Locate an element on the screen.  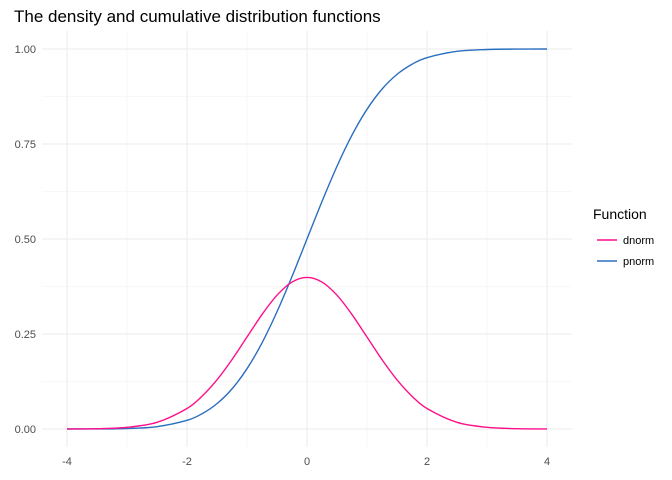
x-tick-label: 0 is located at coordinates (307, 462).